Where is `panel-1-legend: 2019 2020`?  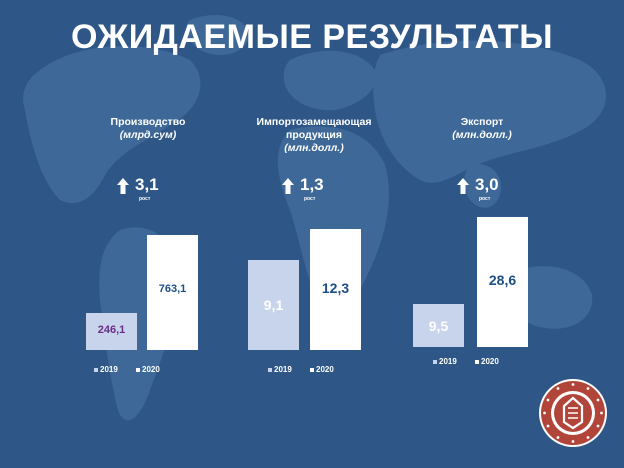 panel-1-legend: 2019 2020 is located at coordinates (135, 369).